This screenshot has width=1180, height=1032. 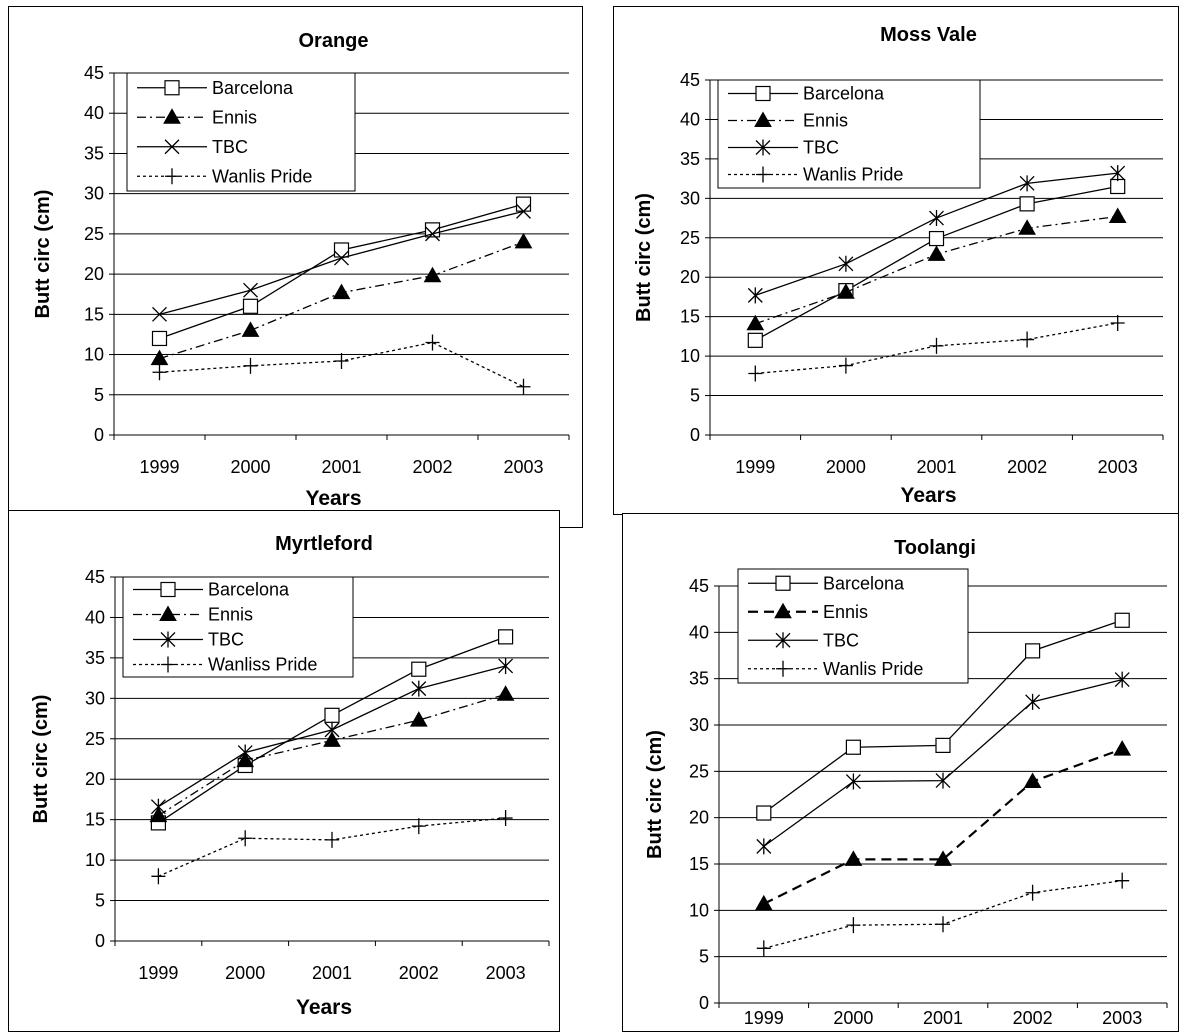 I want to click on series-wanliss-pride, so click(x=332, y=847).